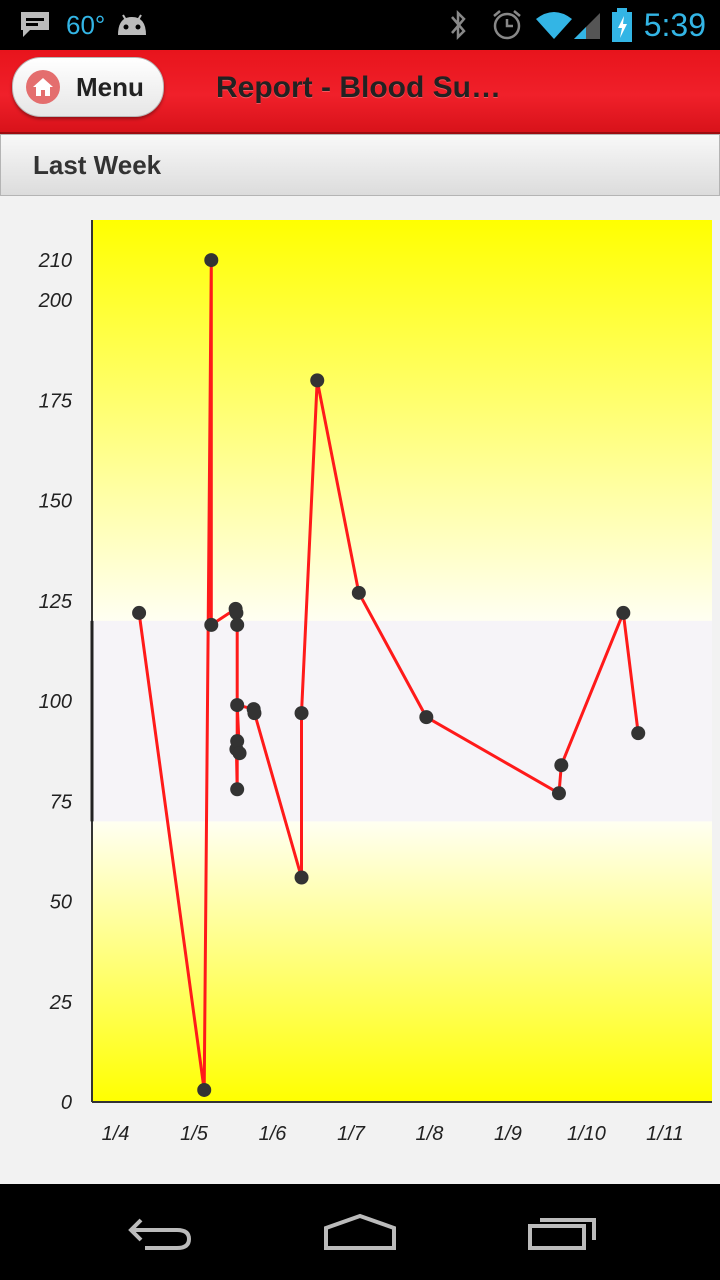 Image resolution: width=720 pixels, height=1280 pixels. I want to click on battery-charging-icon, so click(622, 25).